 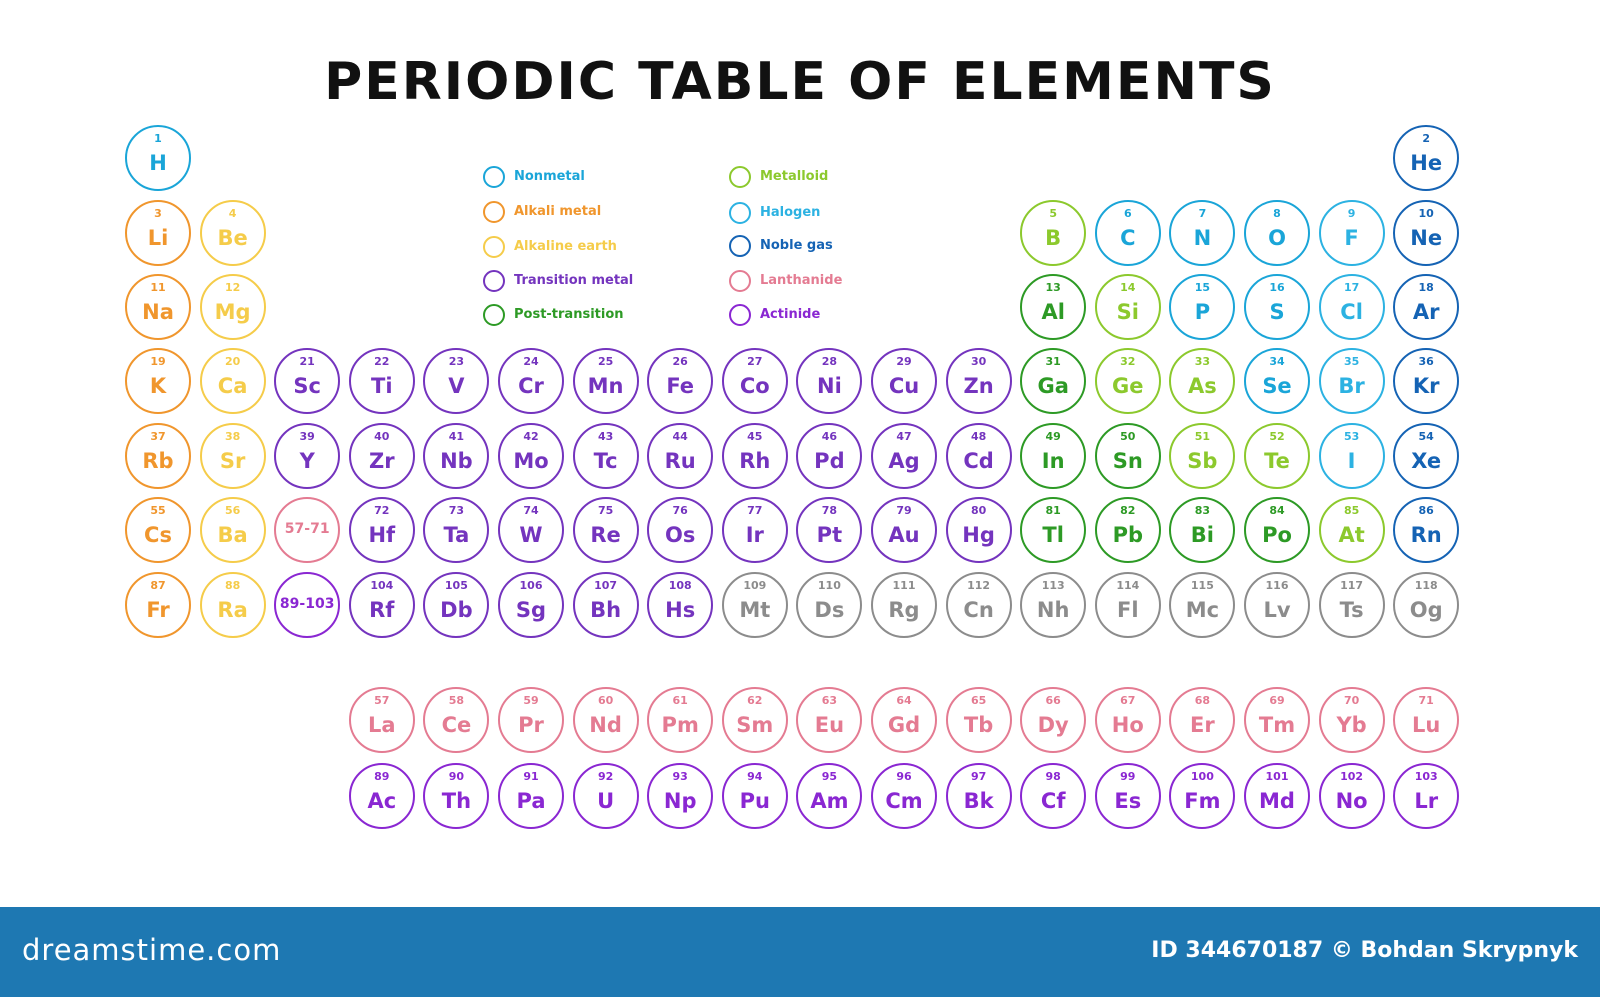 I want to click on series-placeholder-89-103: 89-103, so click(x=307, y=605).